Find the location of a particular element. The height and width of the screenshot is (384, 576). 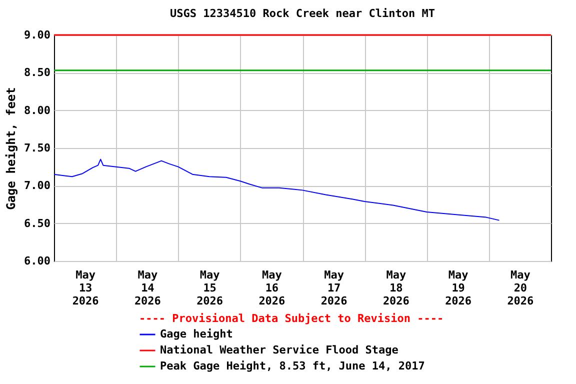

x-tick-label: May 15 2026 is located at coordinates (210, 288).